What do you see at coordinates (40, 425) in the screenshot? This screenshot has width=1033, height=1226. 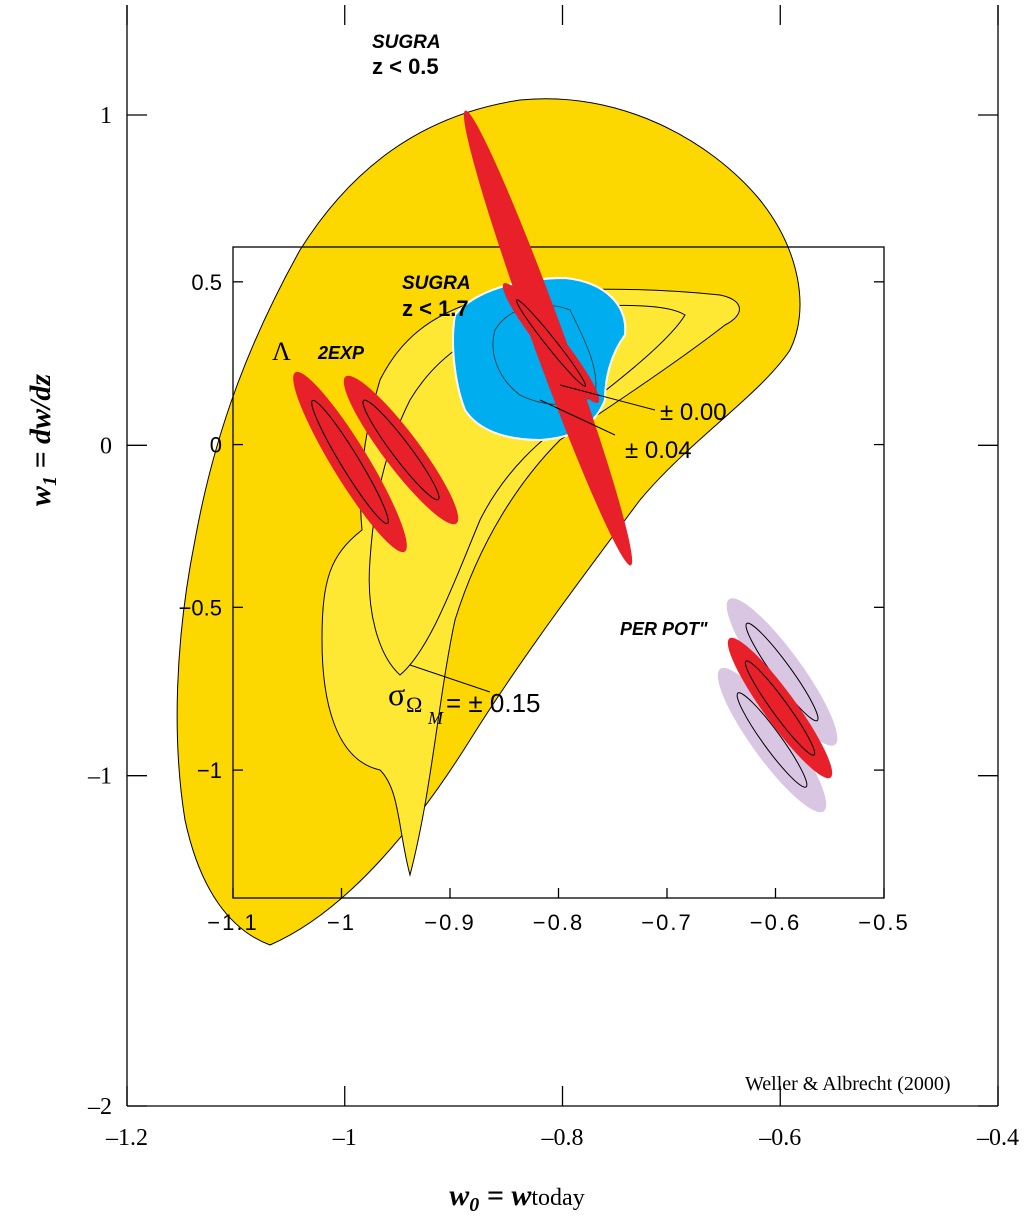 I see `y-label-part: = dw/dz` at bounding box center [40, 425].